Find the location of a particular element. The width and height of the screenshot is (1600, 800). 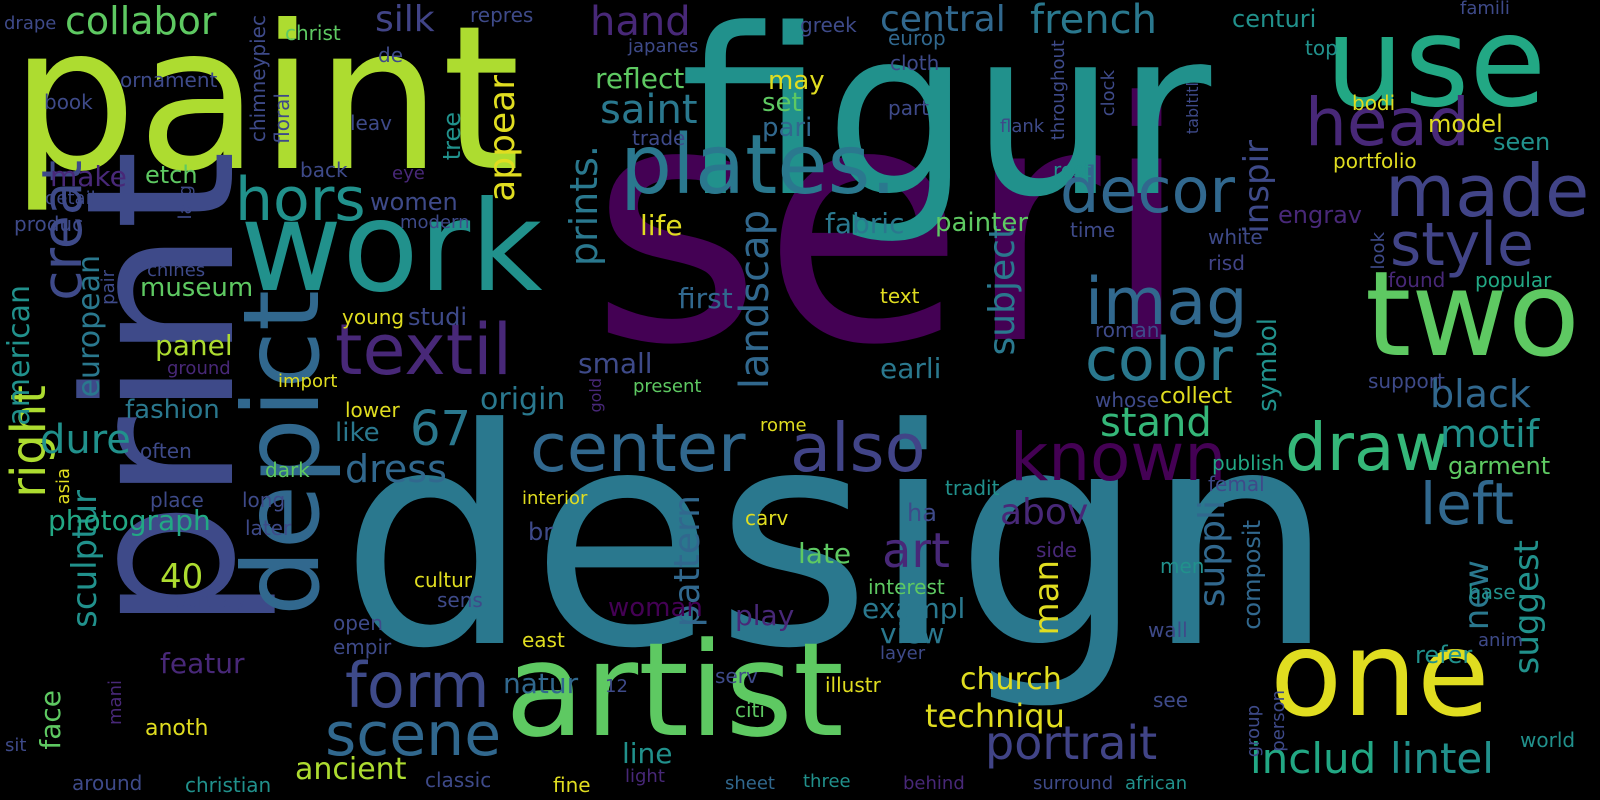

word-make: make is located at coordinates (88, 176).